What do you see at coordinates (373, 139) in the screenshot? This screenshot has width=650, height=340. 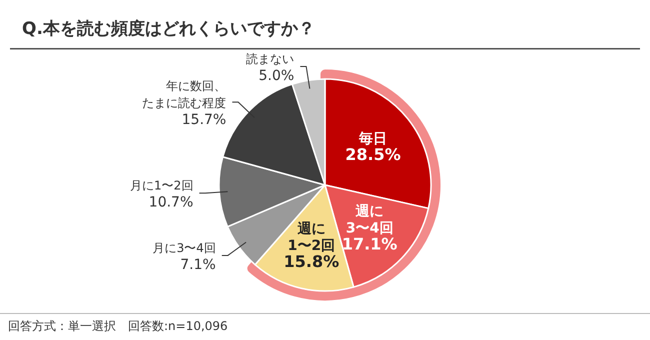 I see `slice-label: 毎日` at bounding box center [373, 139].